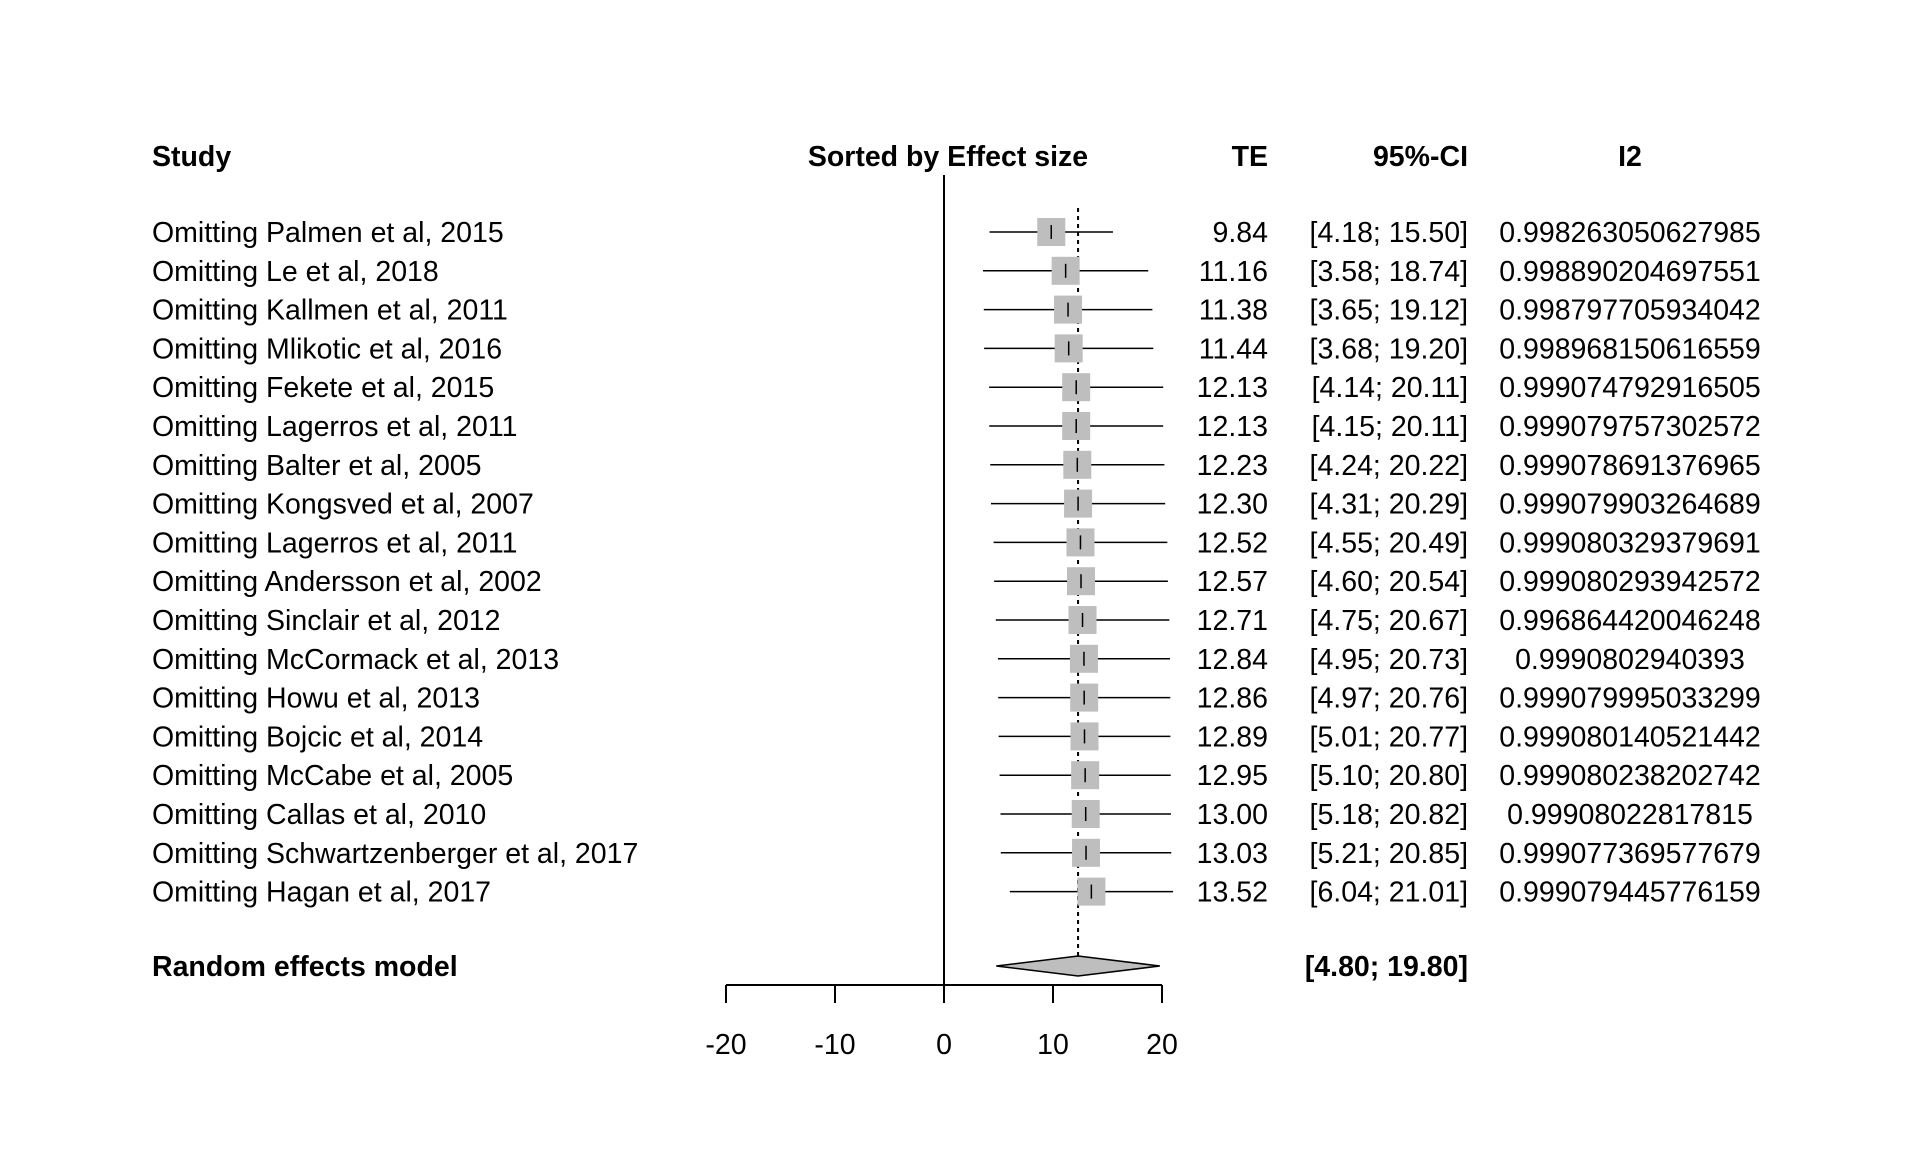 This screenshot has width=1920, height=1152. I want to click on study-i2-7: 0.999078691376965, so click(1630, 466).